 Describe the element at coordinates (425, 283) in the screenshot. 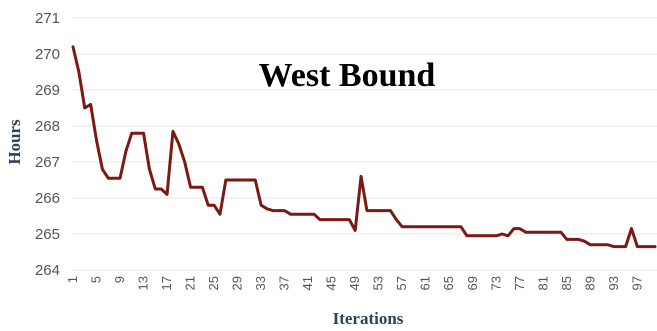

I see `x-tick-label: 61` at that location.